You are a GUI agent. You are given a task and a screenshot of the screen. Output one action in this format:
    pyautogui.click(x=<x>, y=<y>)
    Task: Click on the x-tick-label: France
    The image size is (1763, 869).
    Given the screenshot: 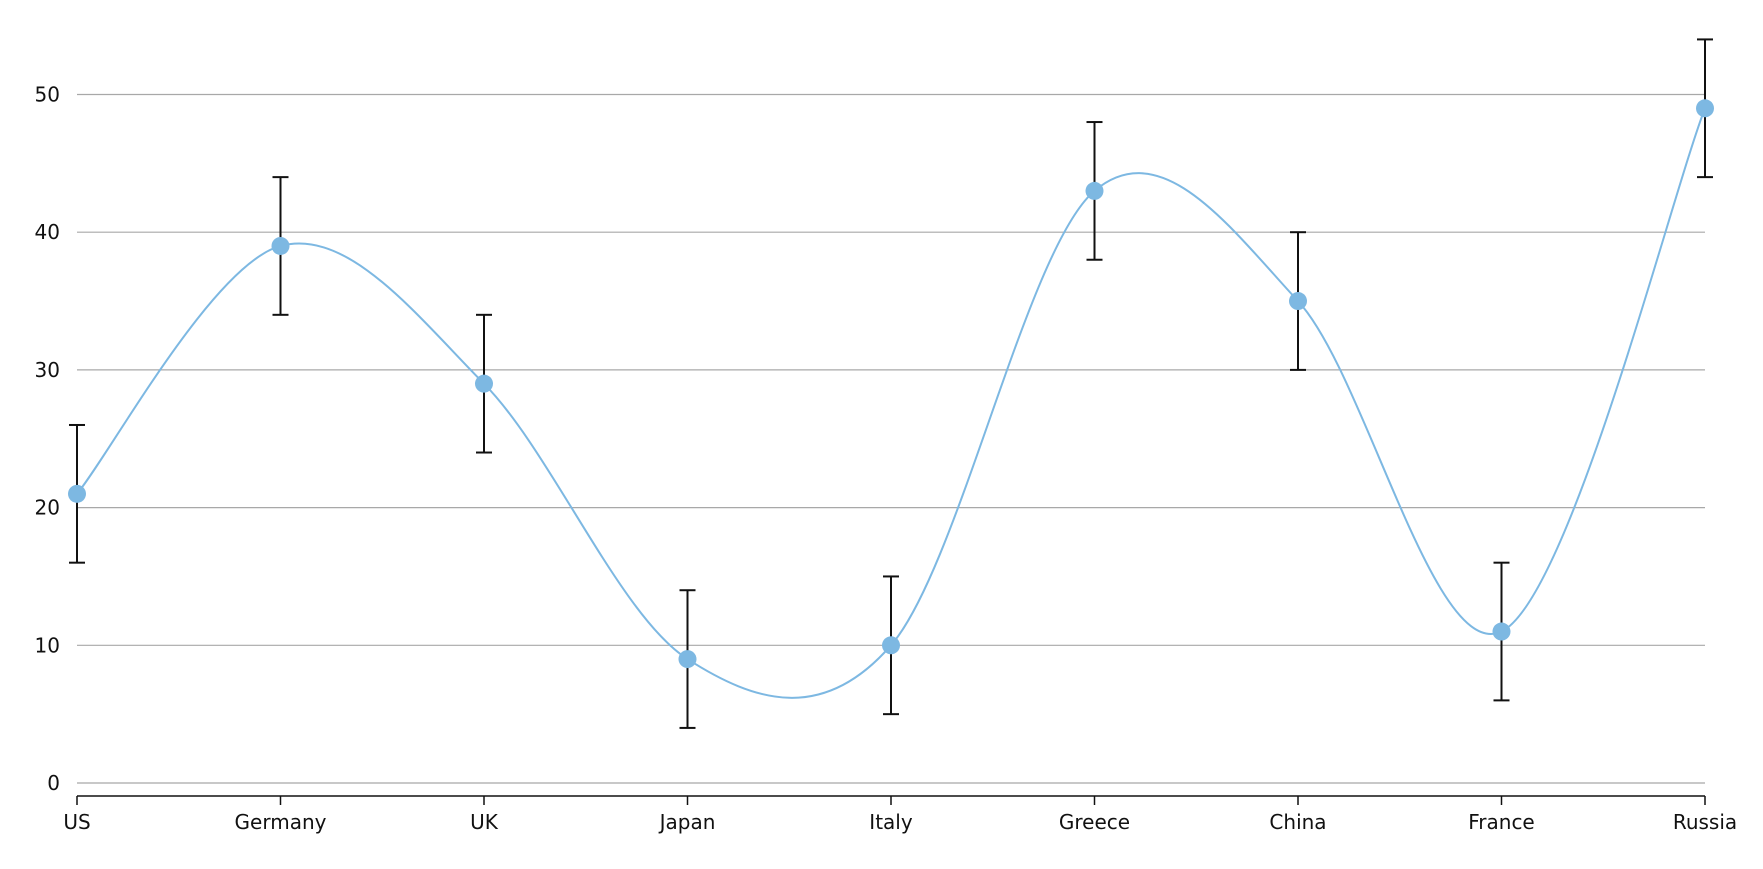 What is the action you would take?
    pyautogui.click(x=1501, y=822)
    